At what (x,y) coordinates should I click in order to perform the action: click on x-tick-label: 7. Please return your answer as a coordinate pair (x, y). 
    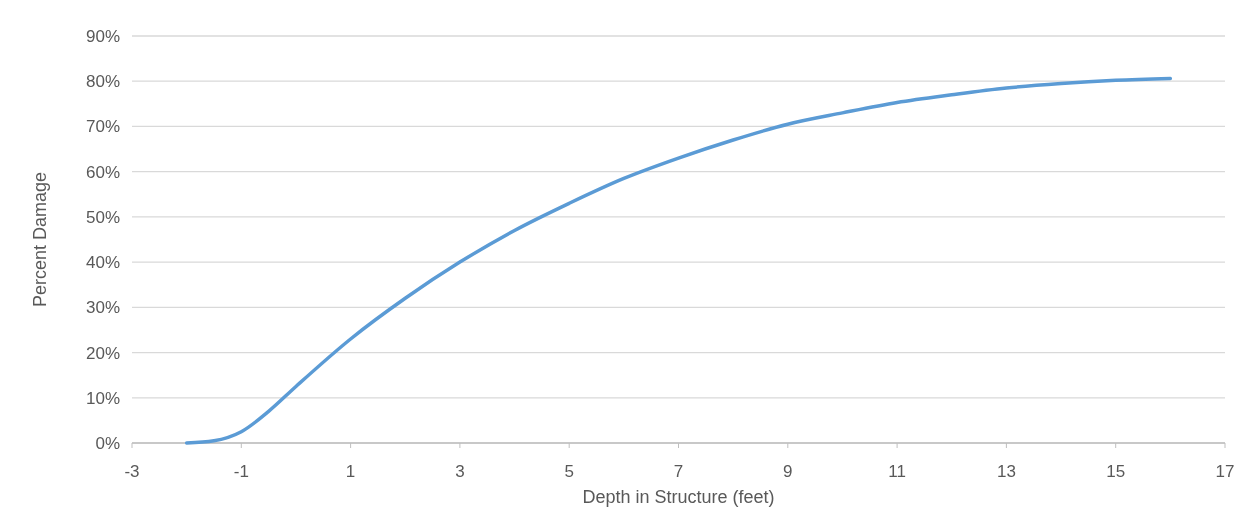
    Looking at the image, I should click on (678, 471).